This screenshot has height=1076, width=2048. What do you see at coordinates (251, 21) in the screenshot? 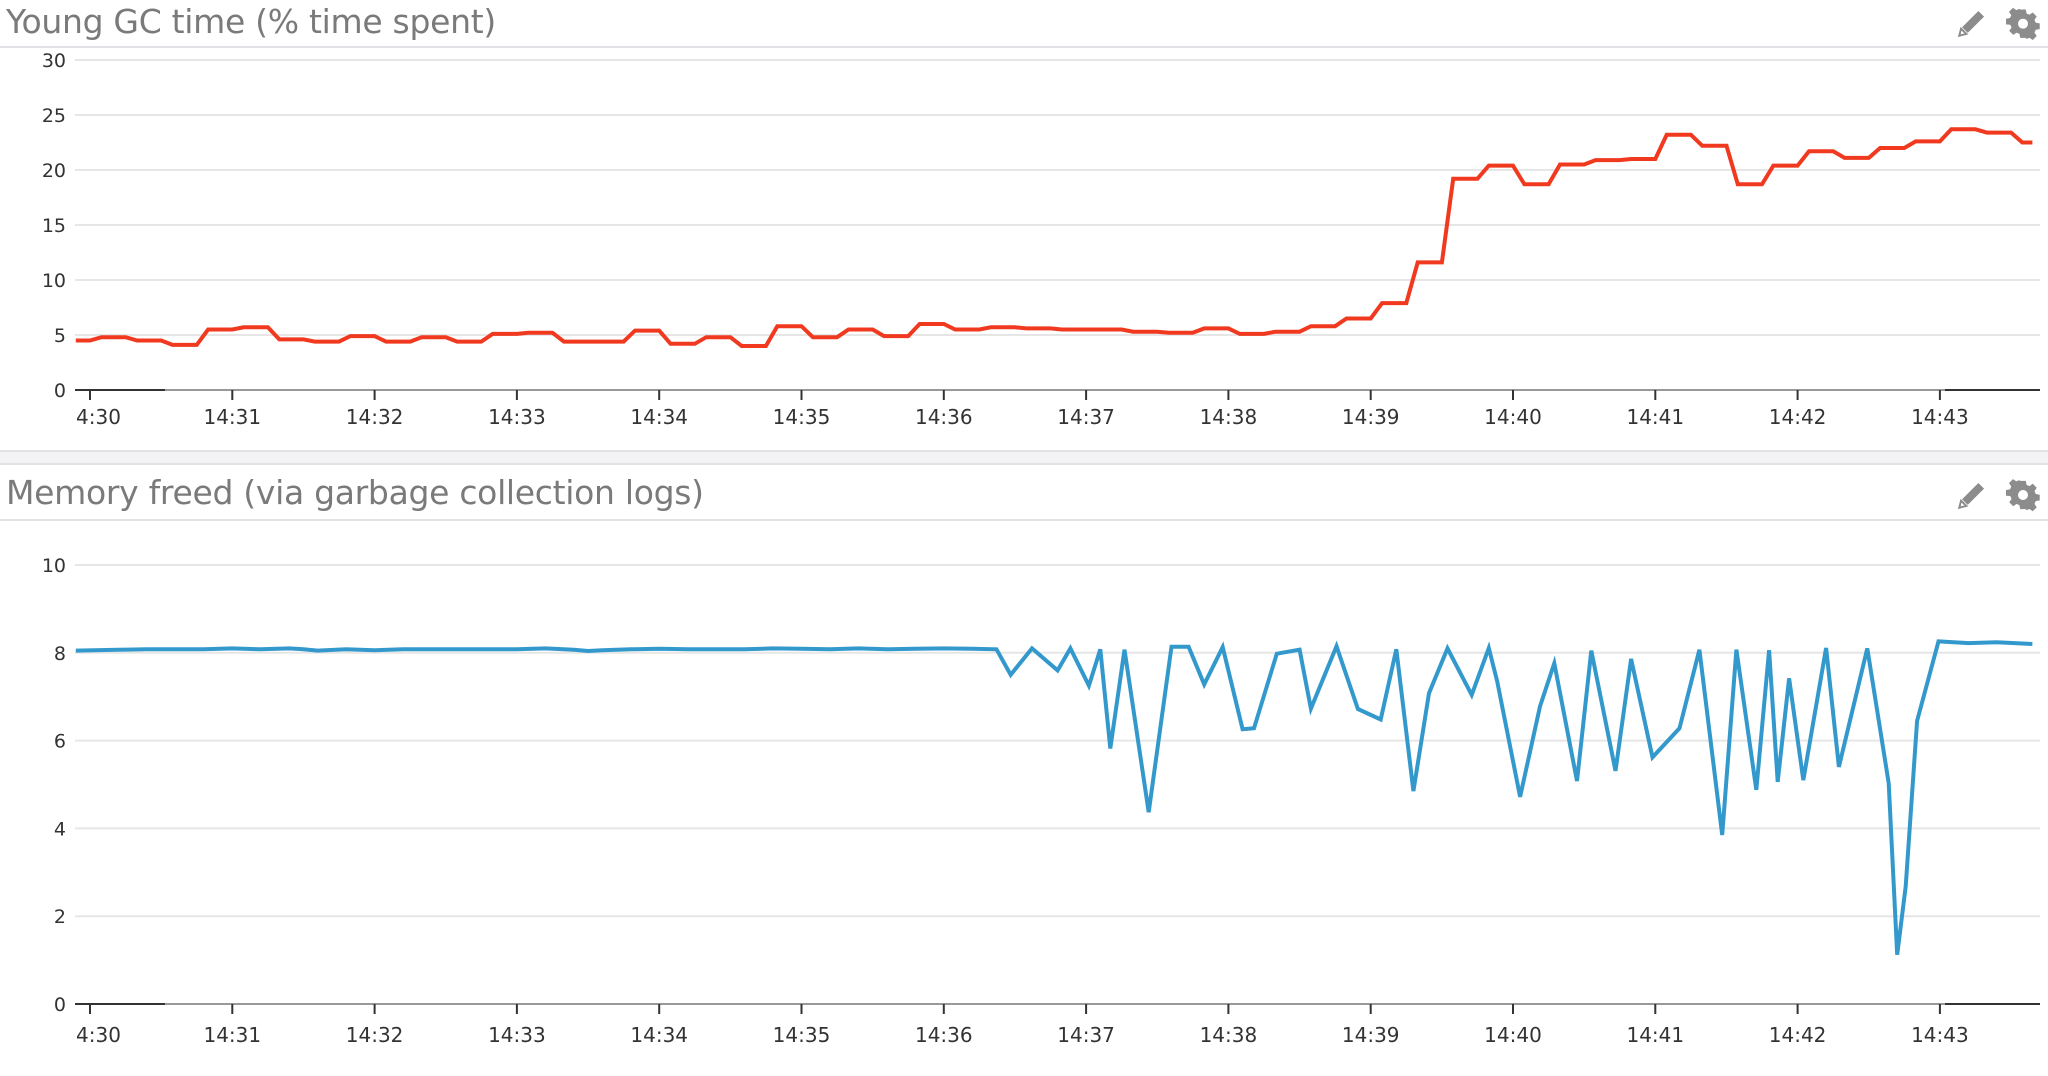
I see `widget-title: Young GC time (% time spent)` at bounding box center [251, 21].